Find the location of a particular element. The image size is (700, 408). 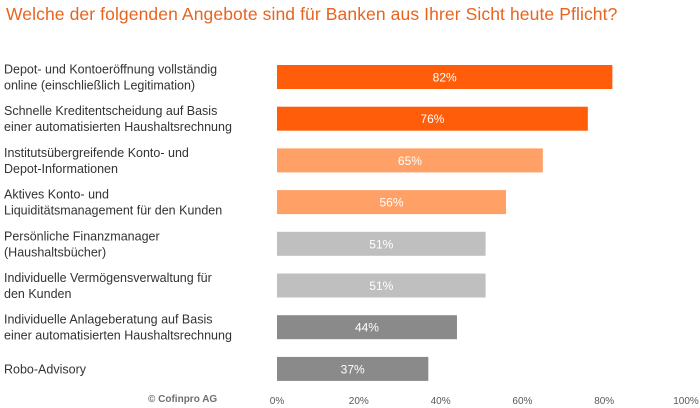

value-label-2: 76% is located at coordinates (432, 119).